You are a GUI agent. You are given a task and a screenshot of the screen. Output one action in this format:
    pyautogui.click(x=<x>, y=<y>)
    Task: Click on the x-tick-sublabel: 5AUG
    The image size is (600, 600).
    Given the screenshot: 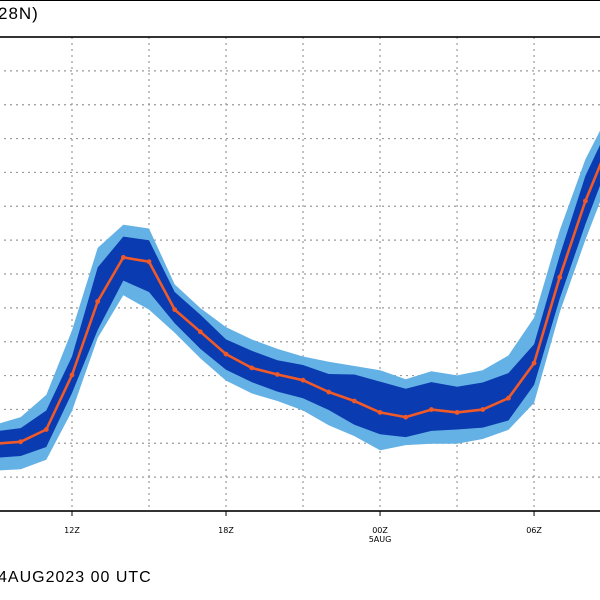 What is the action you would take?
    pyautogui.click(x=380, y=539)
    